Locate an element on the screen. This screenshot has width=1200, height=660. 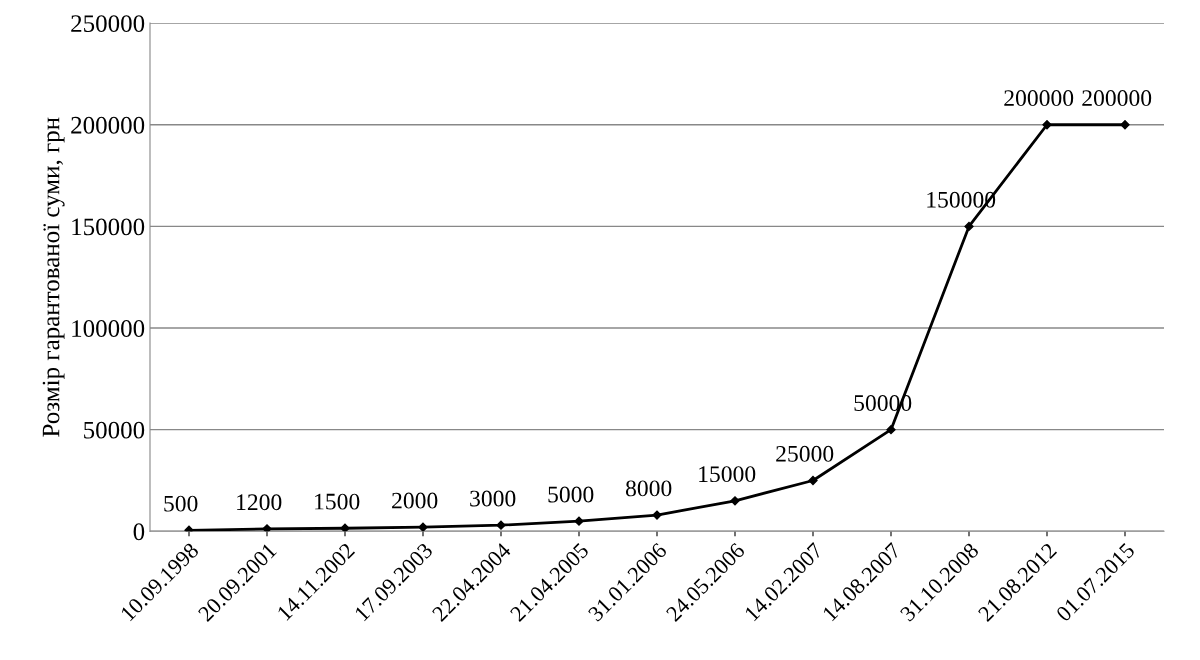
data-label: 5000 is located at coordinates (571, 494).